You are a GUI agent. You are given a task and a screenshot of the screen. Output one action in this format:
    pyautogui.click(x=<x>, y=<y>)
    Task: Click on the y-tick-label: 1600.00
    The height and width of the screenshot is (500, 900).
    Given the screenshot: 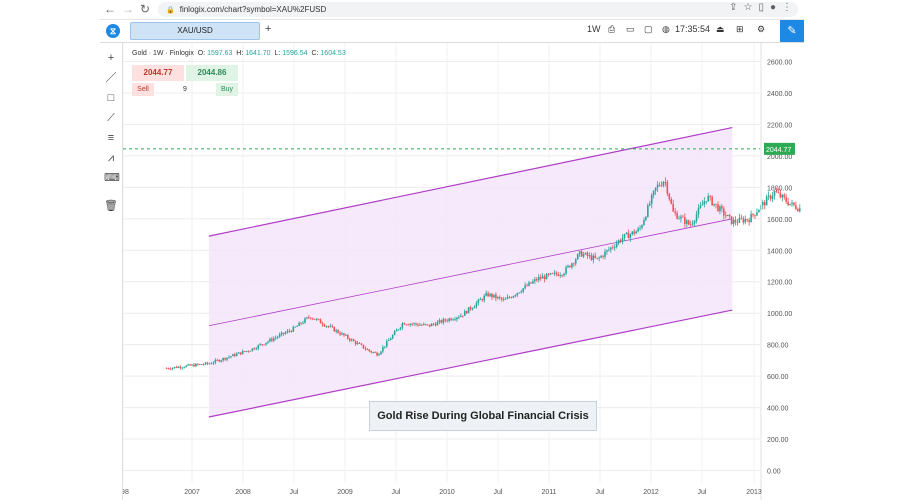 What is the action you would take?
    pyautogui.click(x=779, y=220)
    